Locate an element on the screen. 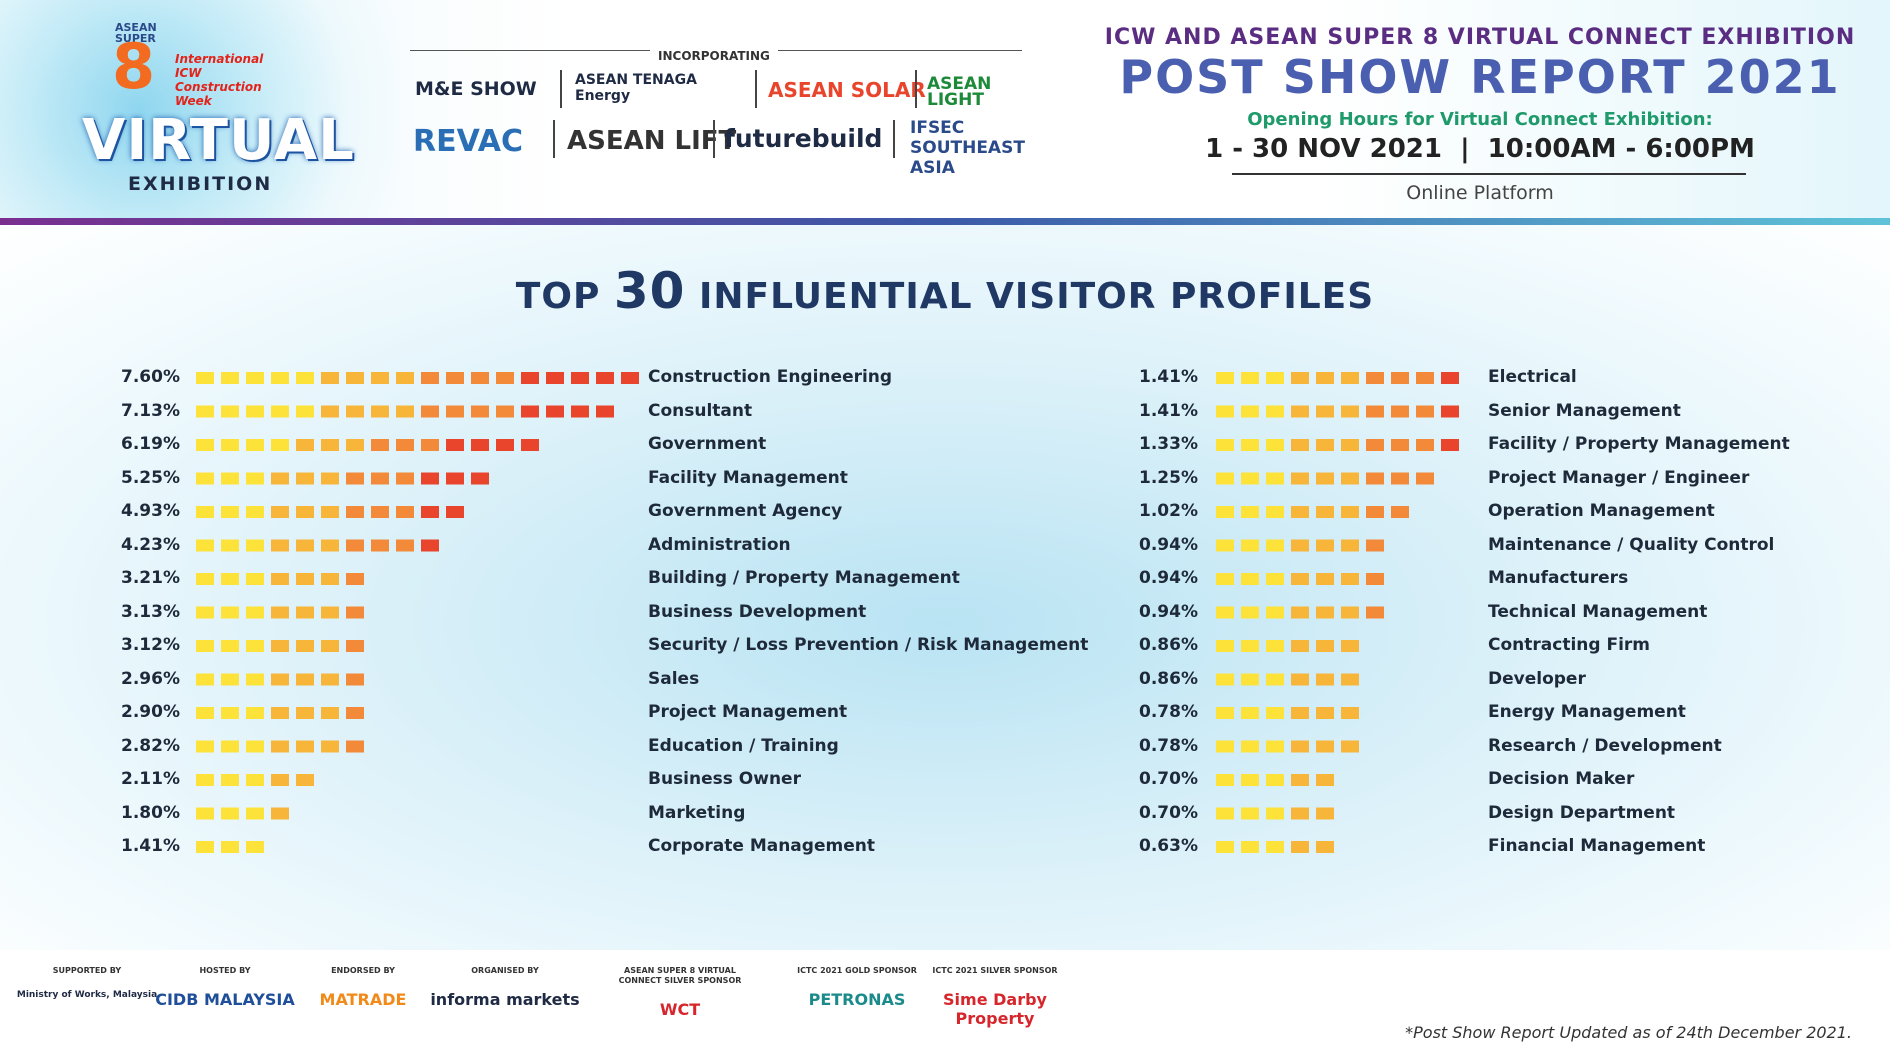  bar-category-label: Research / Development is located at coordinates (1605, 745).